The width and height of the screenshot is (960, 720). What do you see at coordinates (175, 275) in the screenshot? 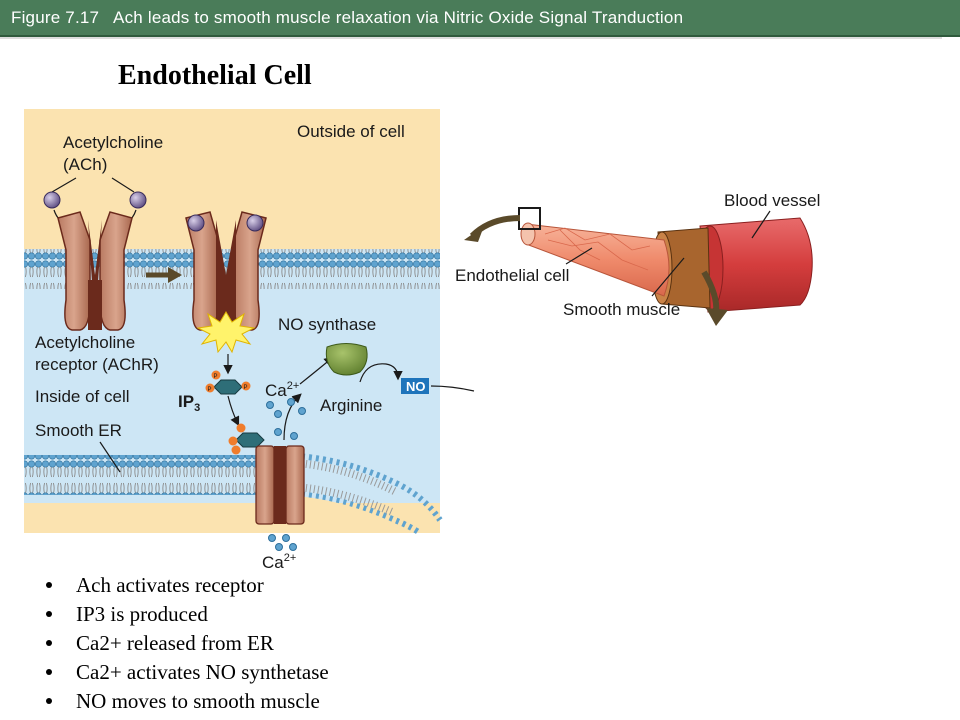
I see `transition-arrowhead` at bounding box center [175, 275].